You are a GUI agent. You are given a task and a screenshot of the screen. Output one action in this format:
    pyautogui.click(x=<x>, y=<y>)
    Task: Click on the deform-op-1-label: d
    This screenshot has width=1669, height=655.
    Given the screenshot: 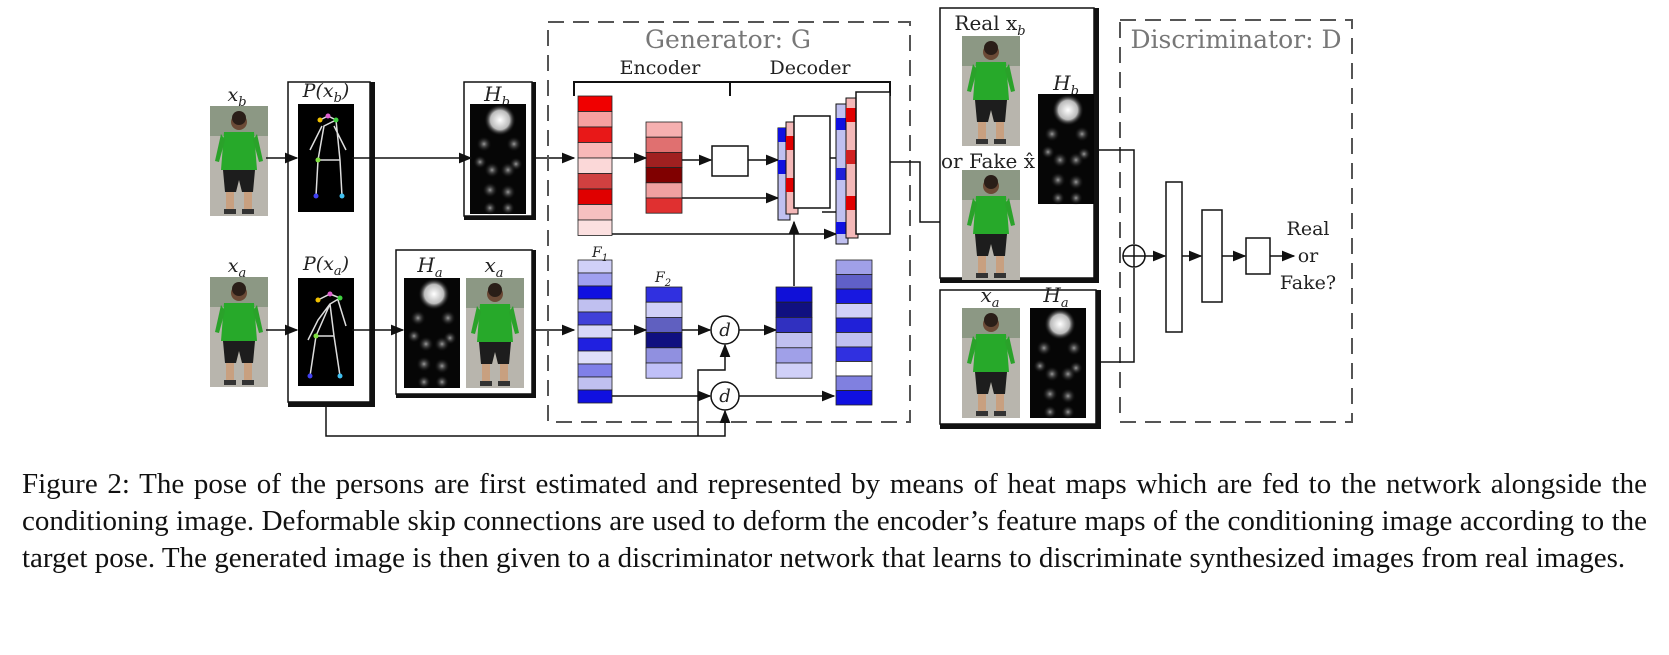 What is the action you would take?
    pyautogui.click(x=725, y=330)
    